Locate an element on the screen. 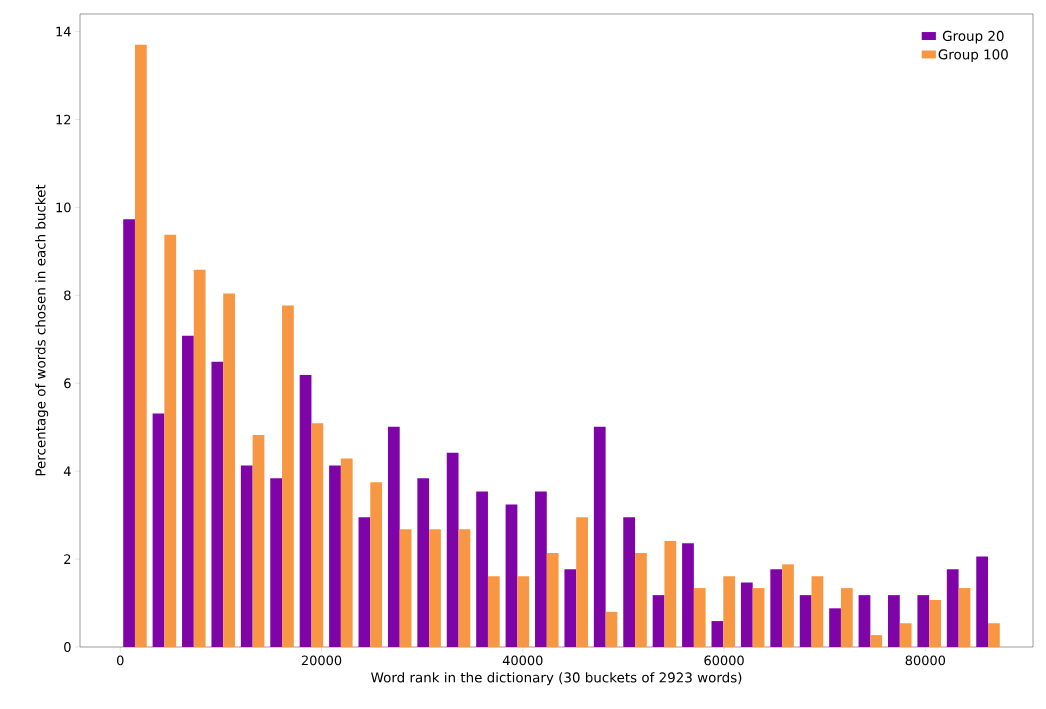 The image size is (1046, 709). x-tick-label: 60000 is located at coordinates (724, 660).